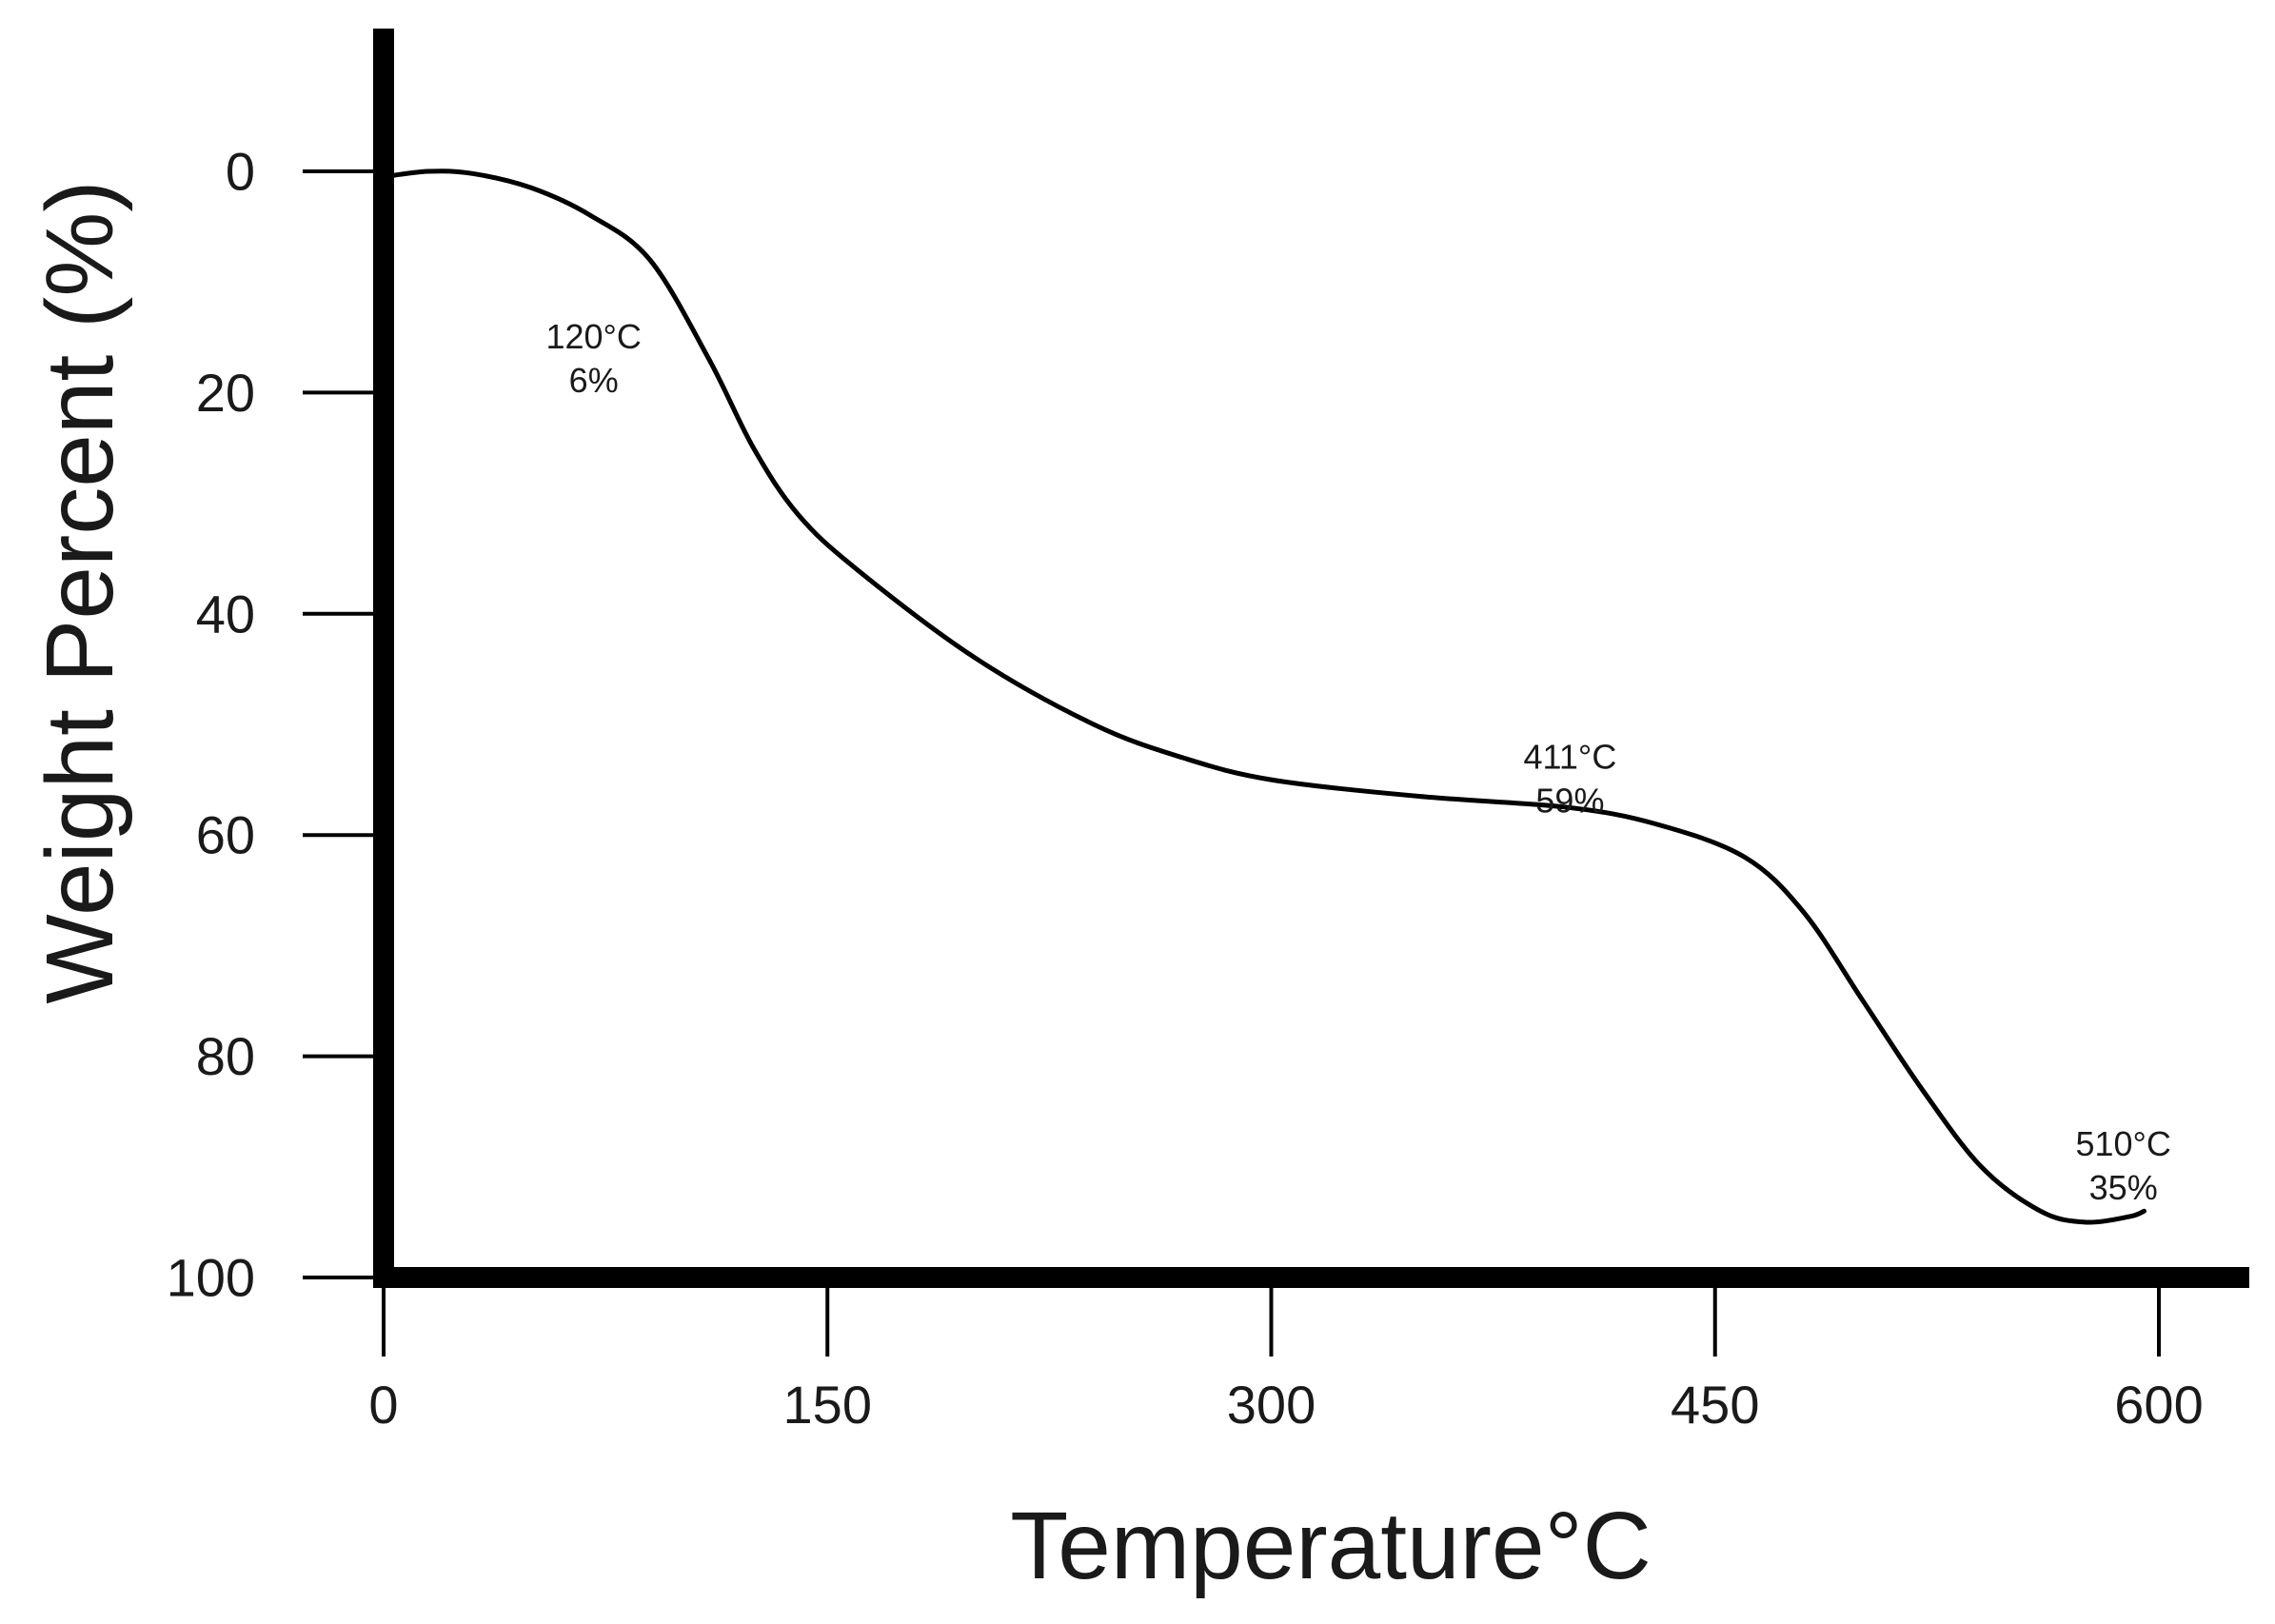  What do you see at coordinates (225, 614) in the screenshot?
I see `y-tick-label: 40` at bounding box center [225, 614].